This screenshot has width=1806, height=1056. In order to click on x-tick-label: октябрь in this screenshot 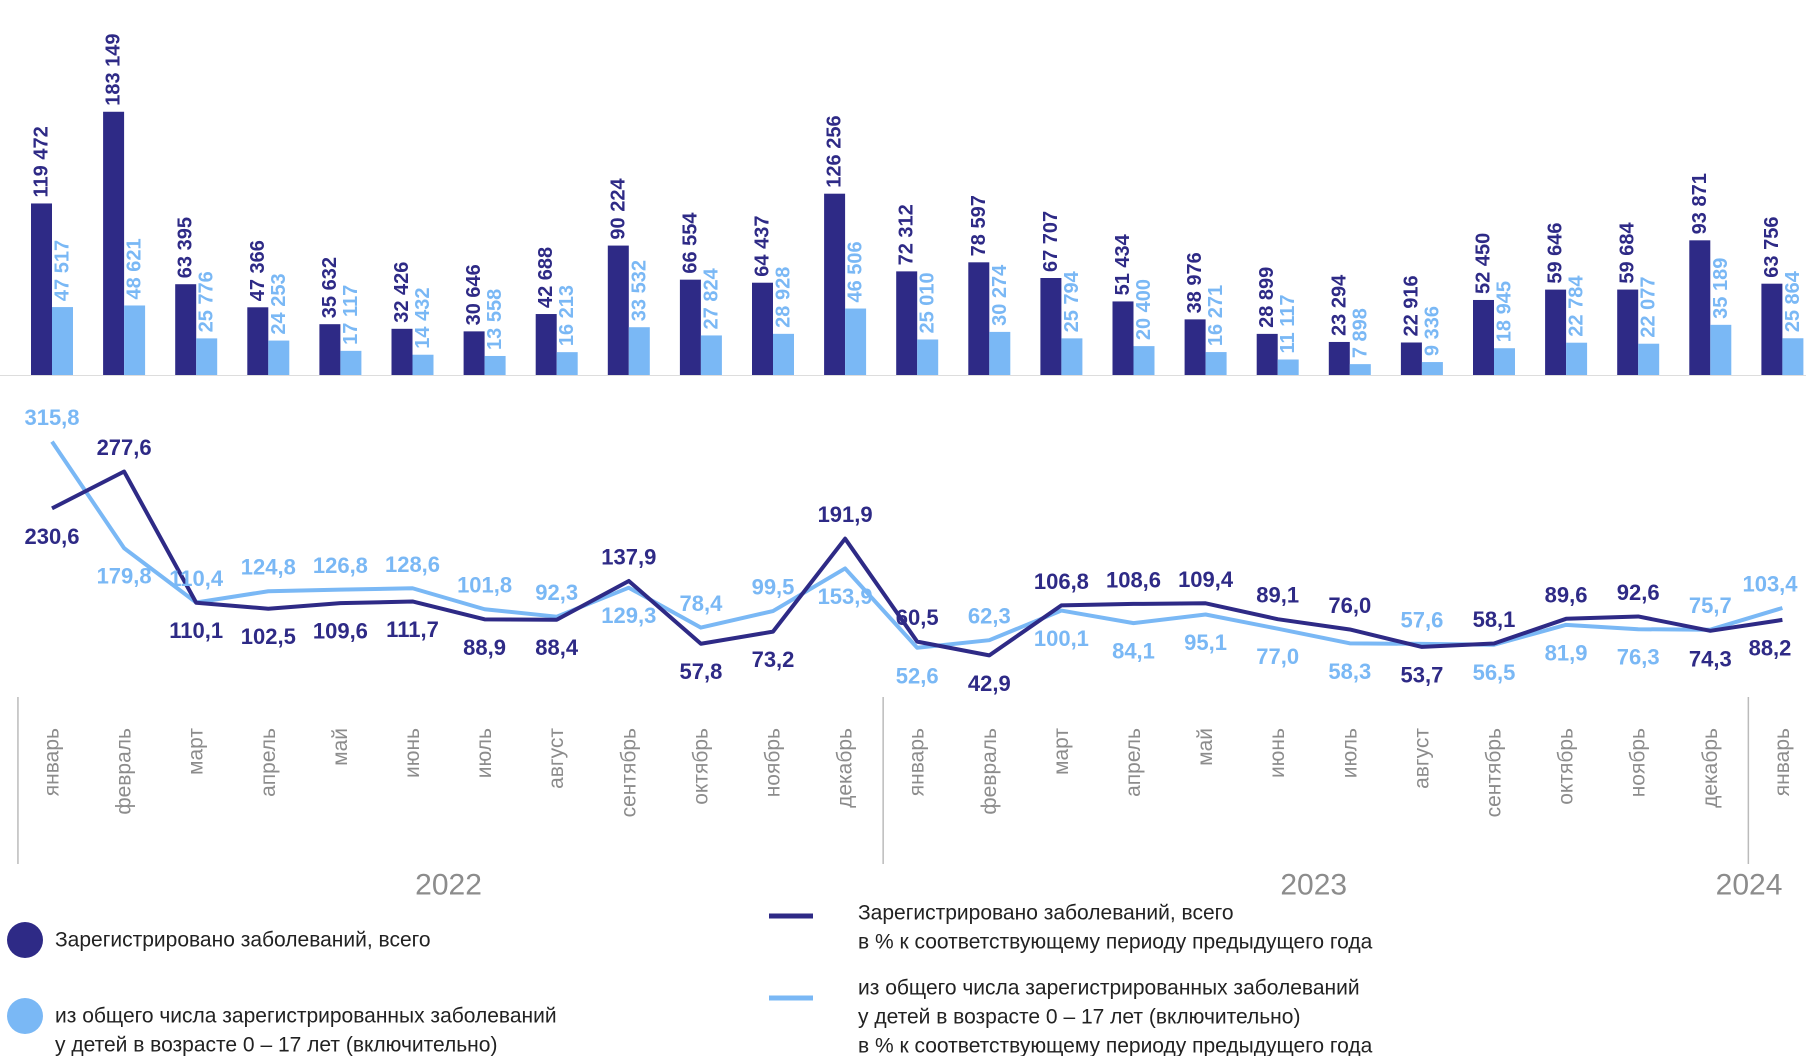, I will do `click(700, 766)`.